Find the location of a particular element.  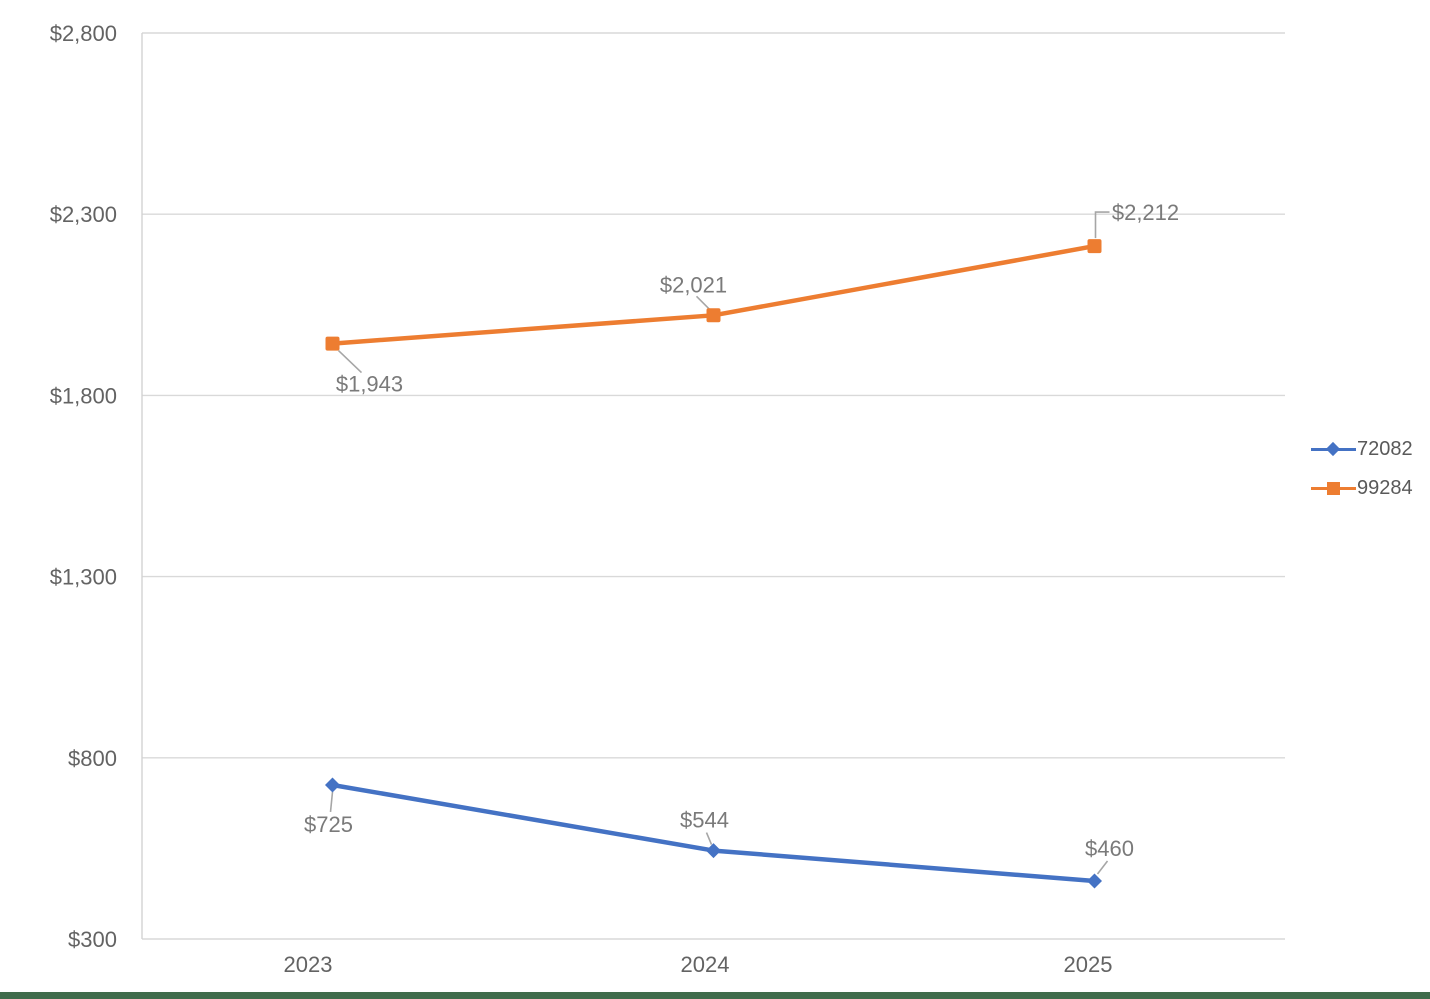

legend-item-72082: 72082 is located at coordinates (1362, 449).